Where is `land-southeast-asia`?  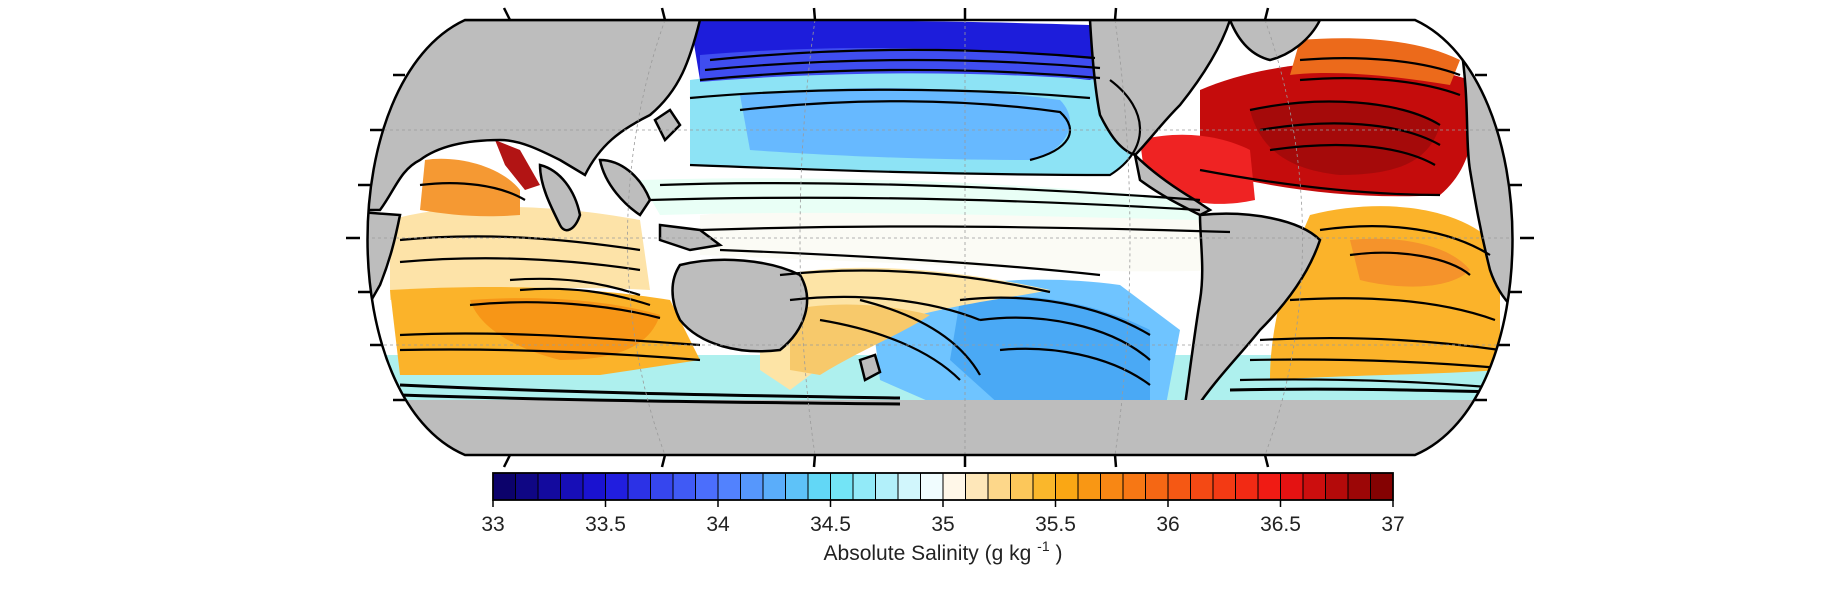 land-southeast-asia is located at coordinates (625, 187).